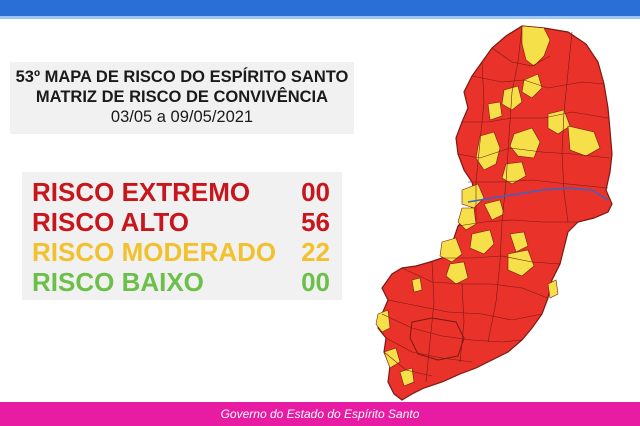 This screenshot has height=426, width=640. Describe the element at coordinates (320, 8) in the screenshot. I see `top-bar` at that location.